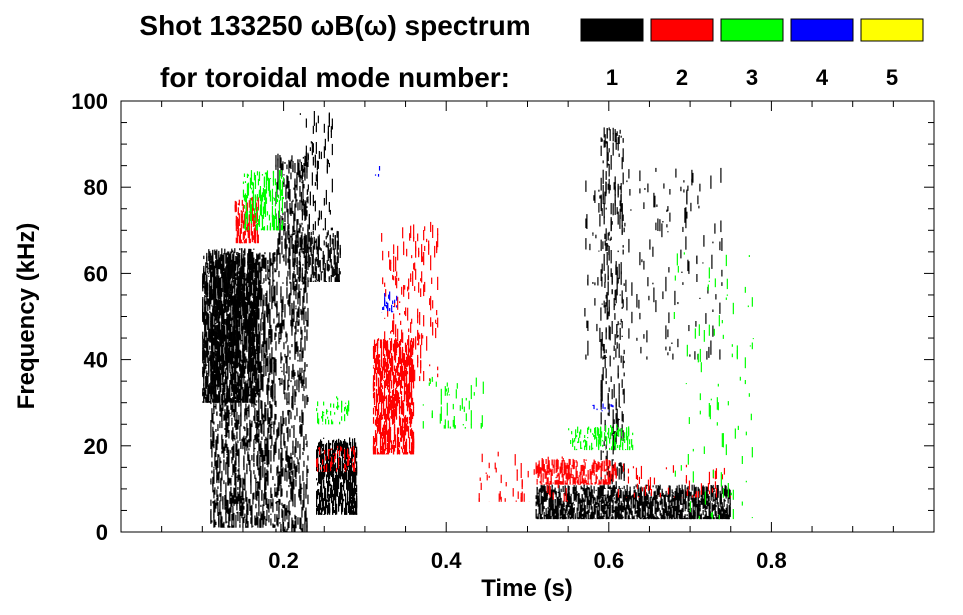 This screenshot has width=963, height=615. What do you see at coordinates (682, 77) in the screenshot?
I see `legend-label-mode-2: 2` at bounding box center [682, 77].